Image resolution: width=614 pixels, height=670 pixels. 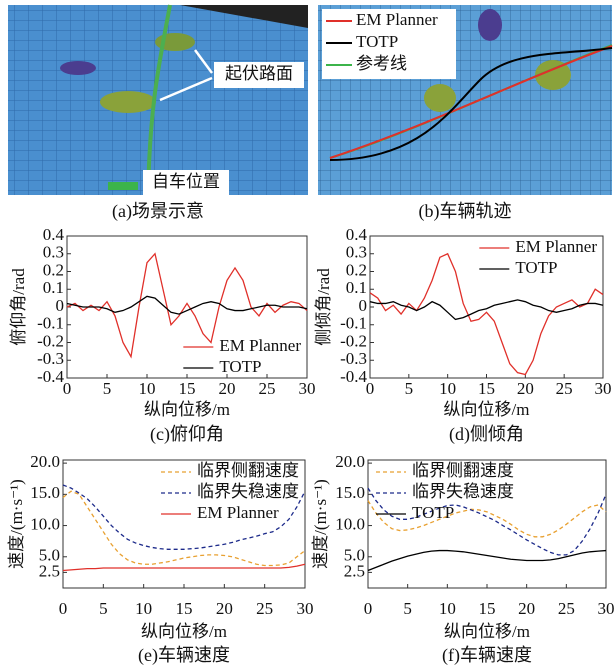 I want to click on scene-sky, so click(x=244, y=16).